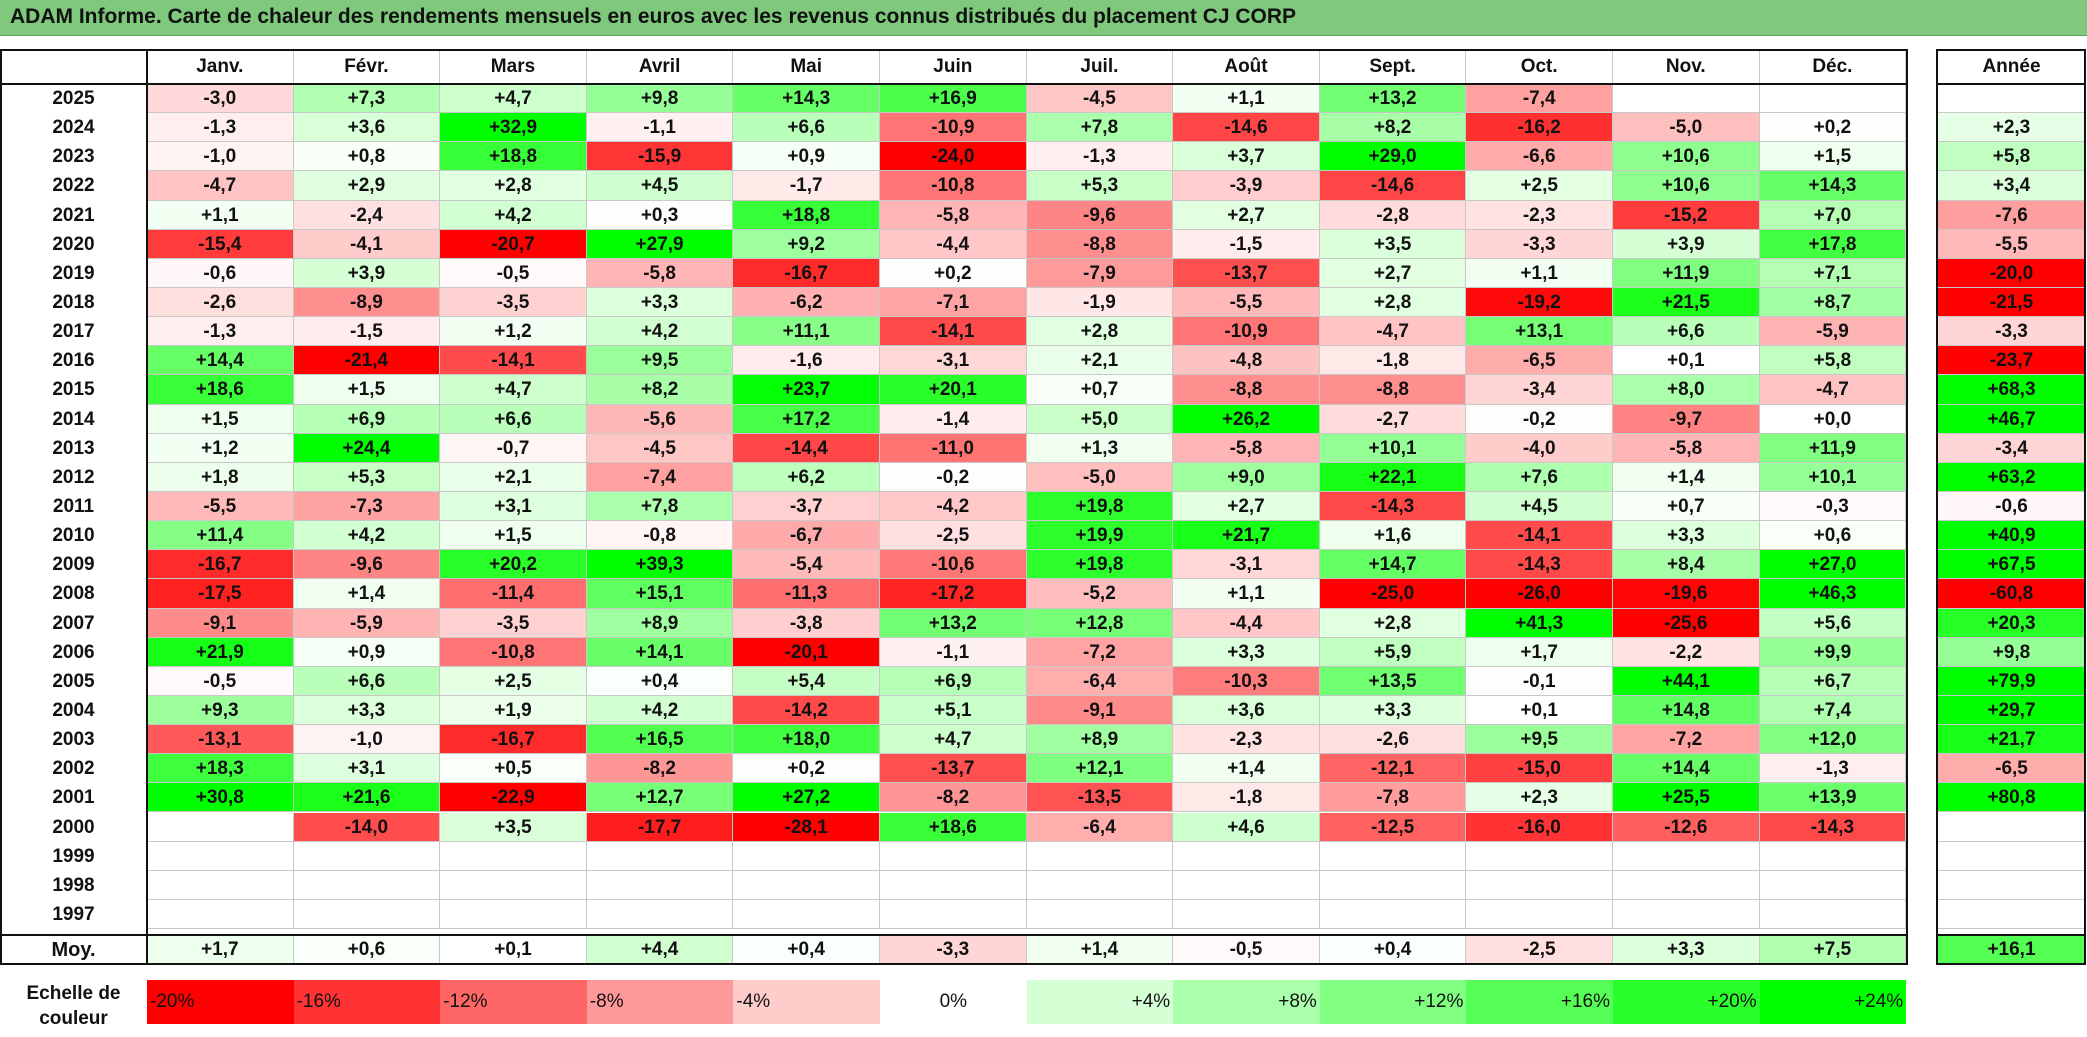 The height and width of the screenshot is (1037, 2087). I want to click on annual-cell: -60,8, so click(2012, 594).